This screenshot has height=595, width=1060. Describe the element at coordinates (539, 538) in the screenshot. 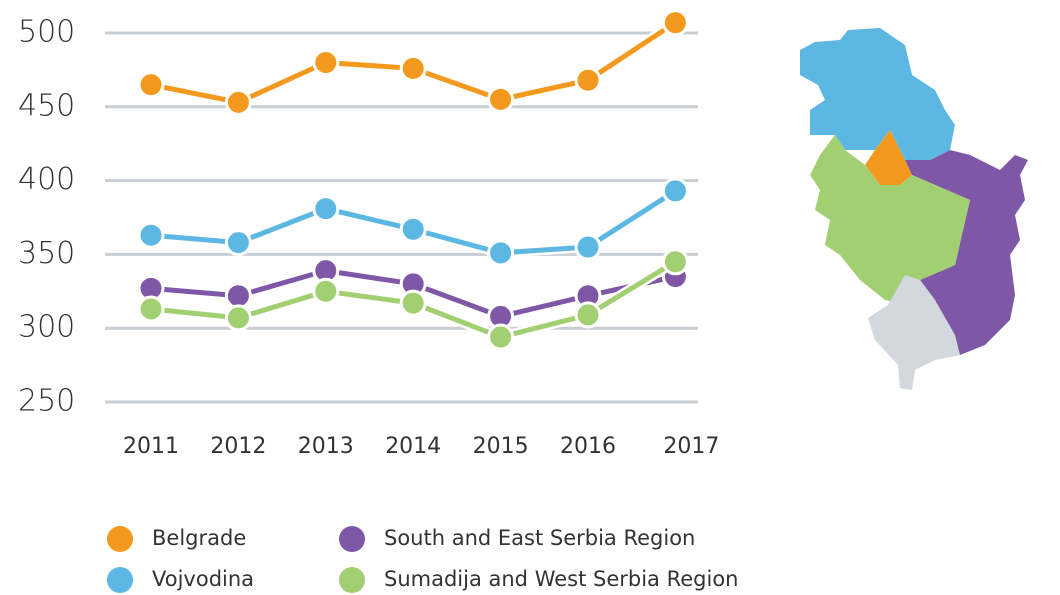

I see `legend-label: South and East Serbia Region` at that location.